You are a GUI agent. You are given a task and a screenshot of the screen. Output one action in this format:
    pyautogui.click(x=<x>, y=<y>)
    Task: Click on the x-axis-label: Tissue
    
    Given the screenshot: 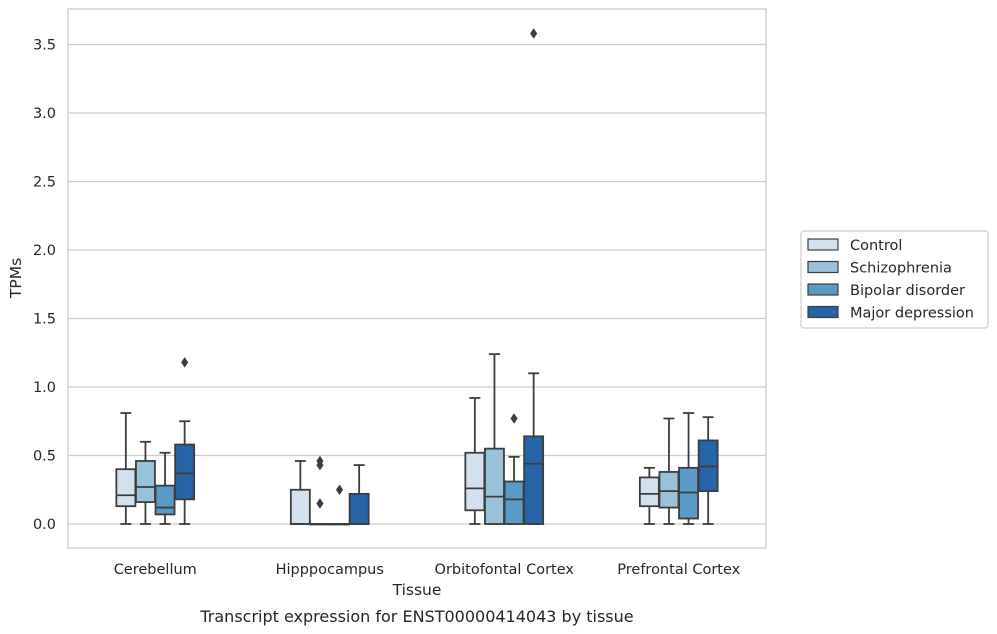 What is the action you would take?
    pyautogui.click(x=417, y=590)
    